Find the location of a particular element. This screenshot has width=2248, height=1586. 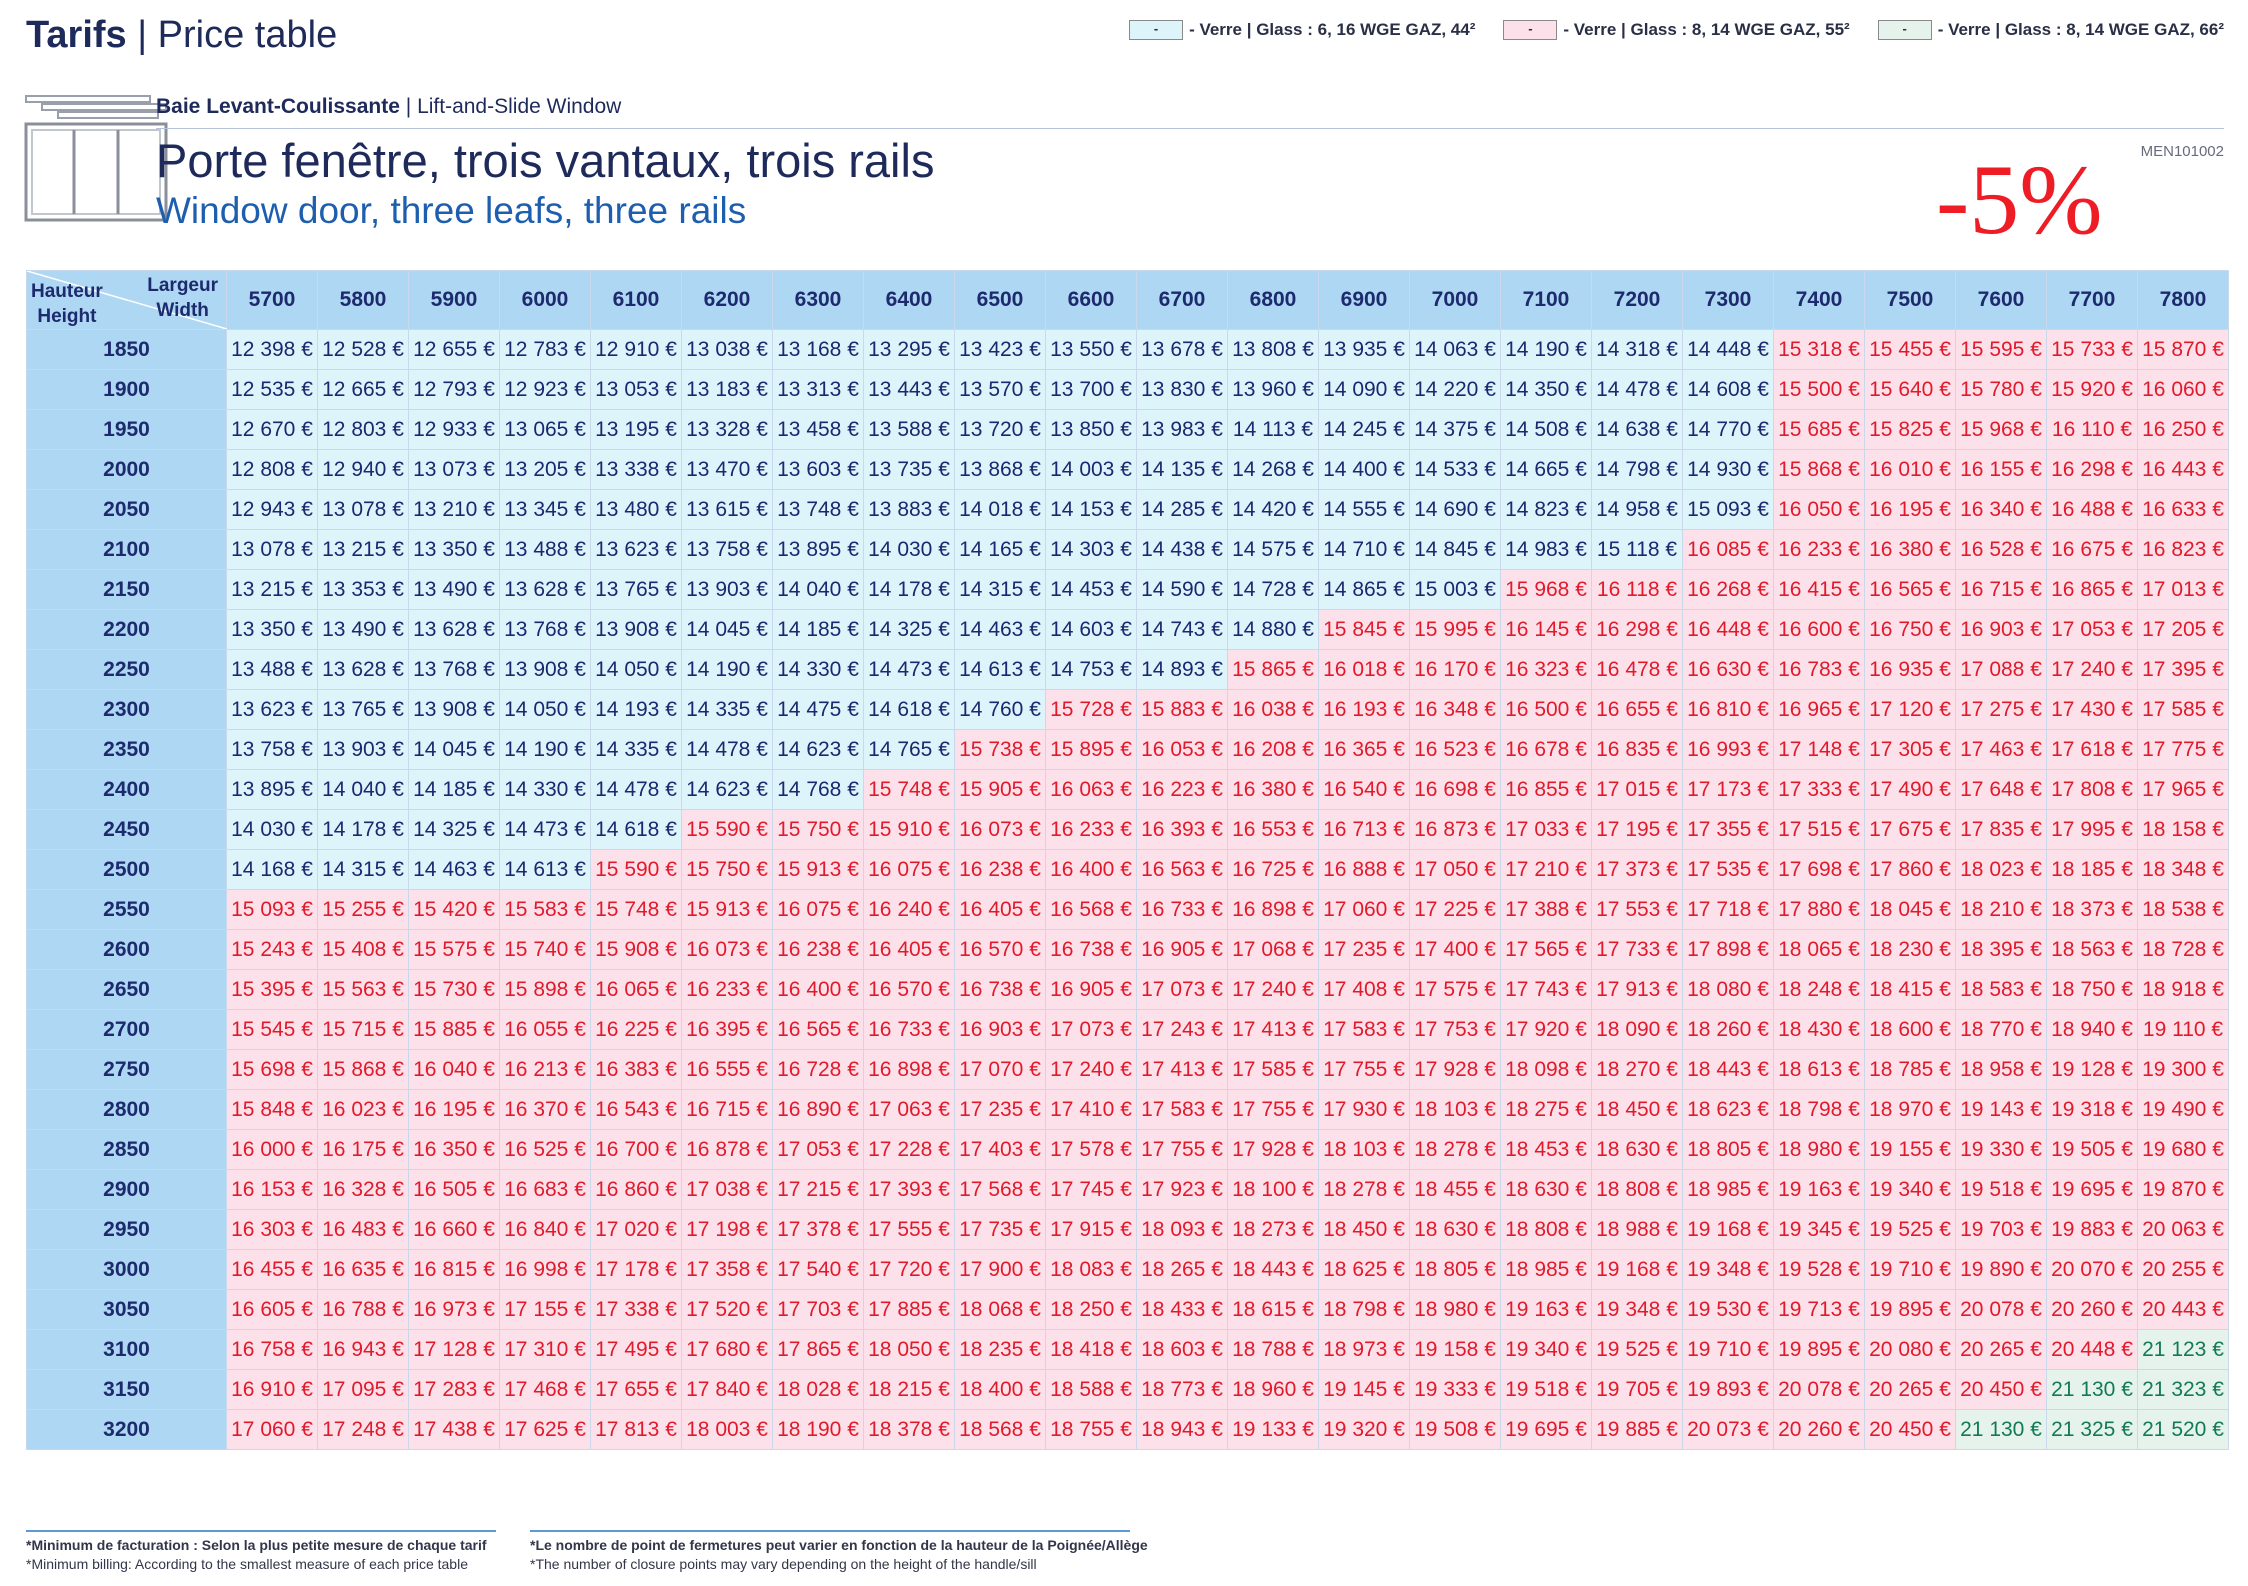

price-cell: 16 903 € is located at coordinates (2001, 629).